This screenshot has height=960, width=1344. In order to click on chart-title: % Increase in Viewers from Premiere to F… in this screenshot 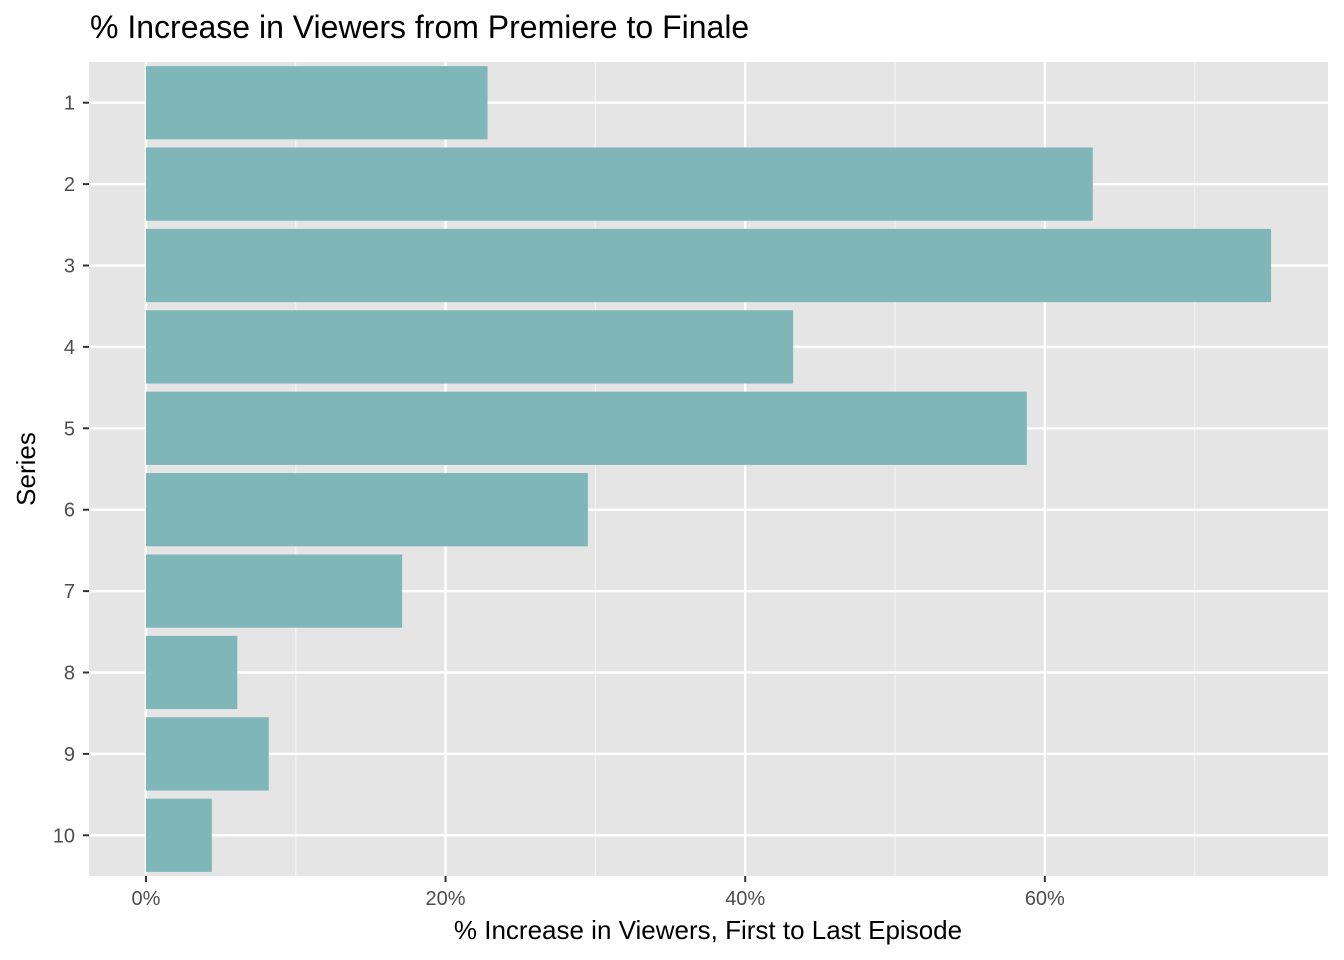, I will do `click(419, 27)`.